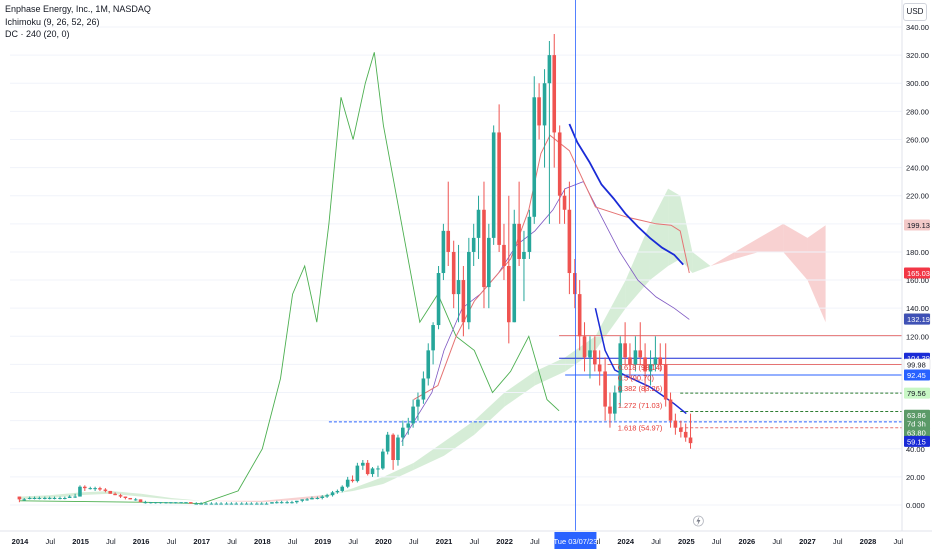 Image resolution: width=932 pixels, height=555 pixels. I want to click on fib-level-label: 1.618 (54.97), so click(640, 428).